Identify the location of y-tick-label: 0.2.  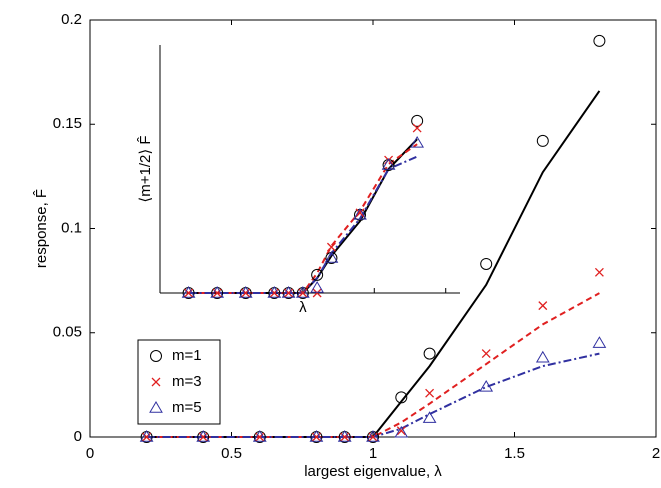
(71, 19).